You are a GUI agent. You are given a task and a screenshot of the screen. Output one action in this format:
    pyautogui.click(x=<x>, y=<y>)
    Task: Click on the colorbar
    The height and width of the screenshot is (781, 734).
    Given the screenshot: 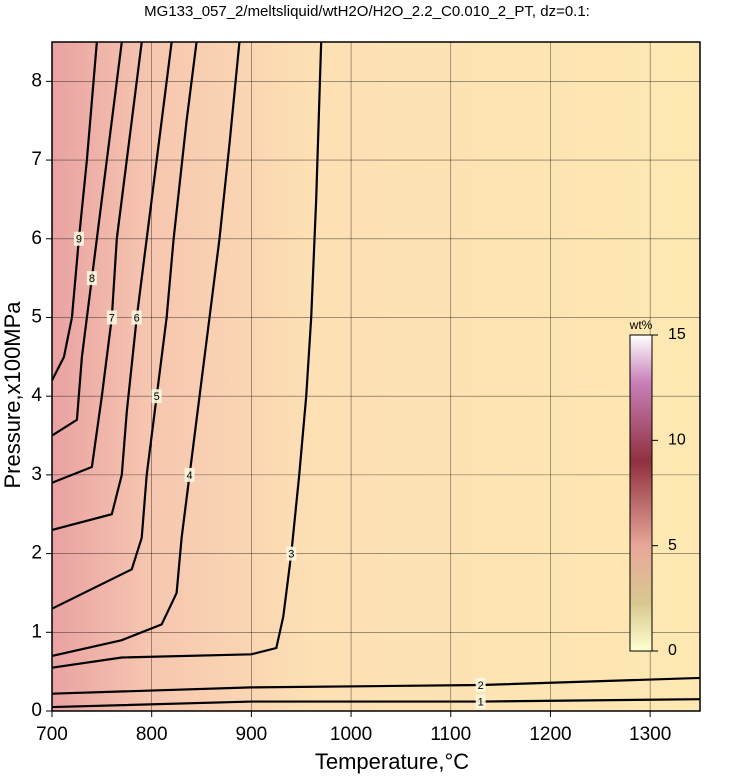 What is the action you would take?
    pyautogui.click(x=641, y=493)
    